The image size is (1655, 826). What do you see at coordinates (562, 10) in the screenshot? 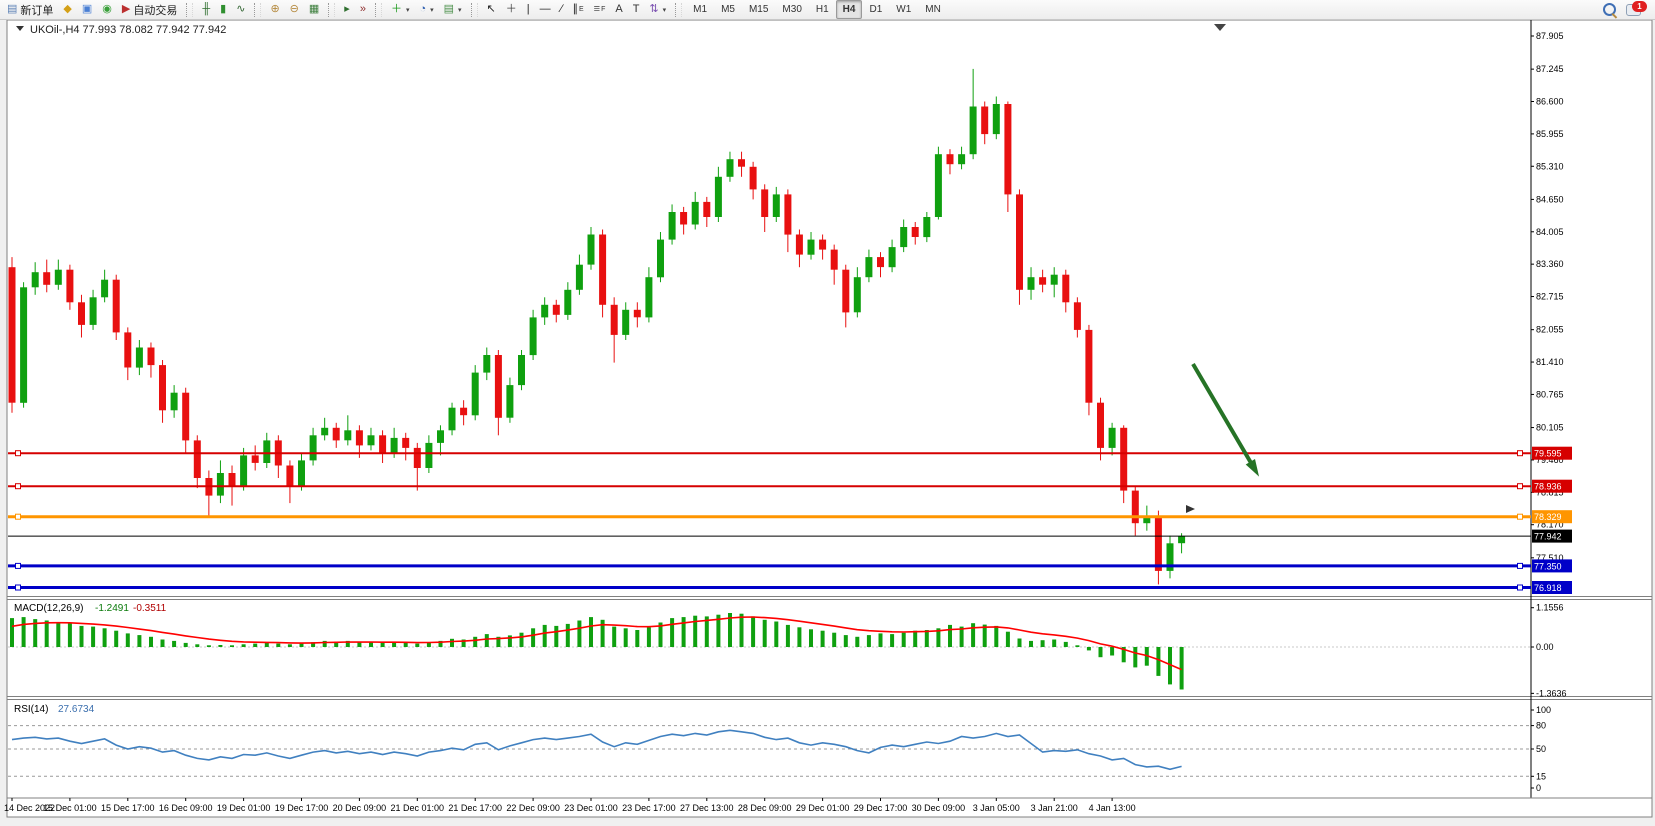
I see `trendline-button: ∕` at bounding box center [562, 10].